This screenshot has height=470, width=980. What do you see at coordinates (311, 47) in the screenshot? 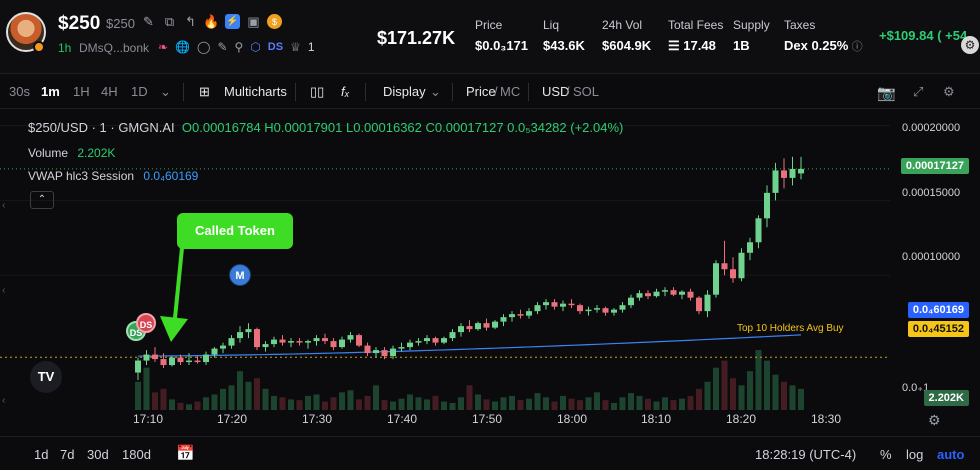
I see `holders-count: 1` at bounding box center [311, 47].